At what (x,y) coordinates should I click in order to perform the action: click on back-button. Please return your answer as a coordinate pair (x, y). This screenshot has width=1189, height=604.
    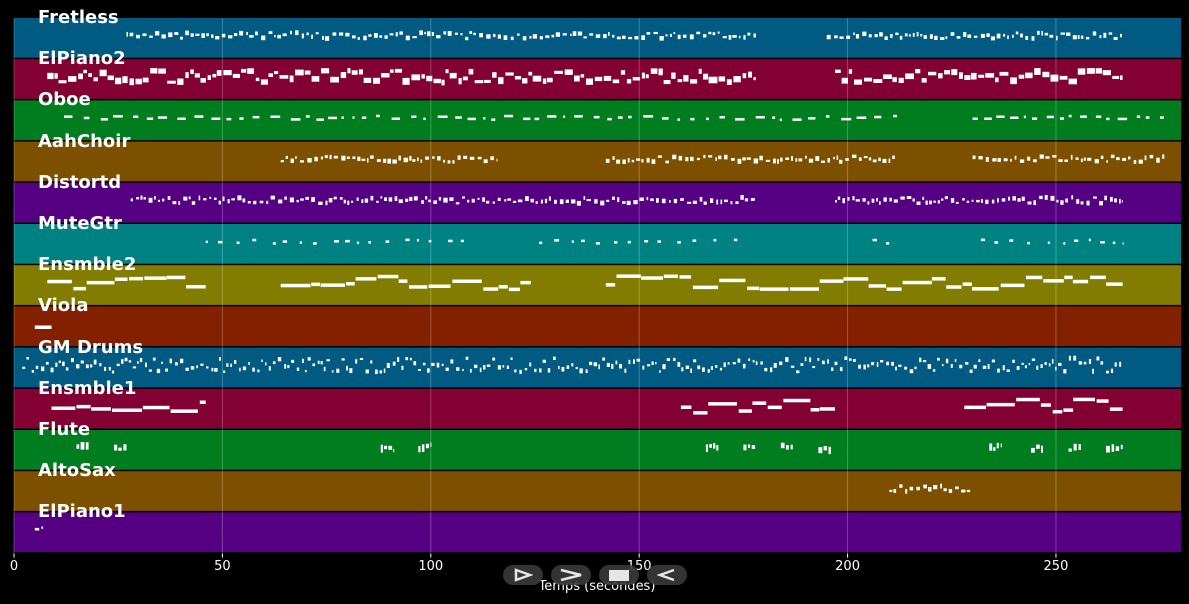
    Looking at the image, I should click on (667, 575).